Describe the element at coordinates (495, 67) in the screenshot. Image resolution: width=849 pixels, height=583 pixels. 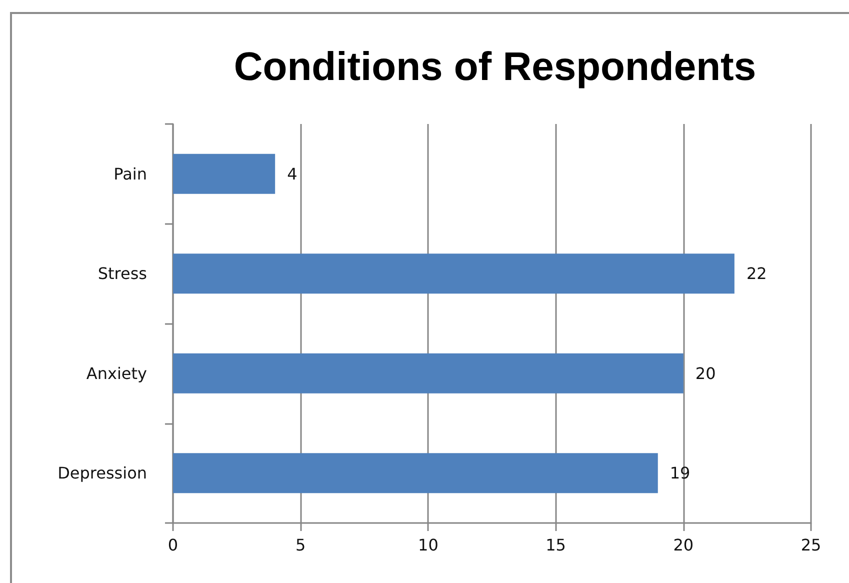
I see `chart-title: Conditions of Respondents` at that location.